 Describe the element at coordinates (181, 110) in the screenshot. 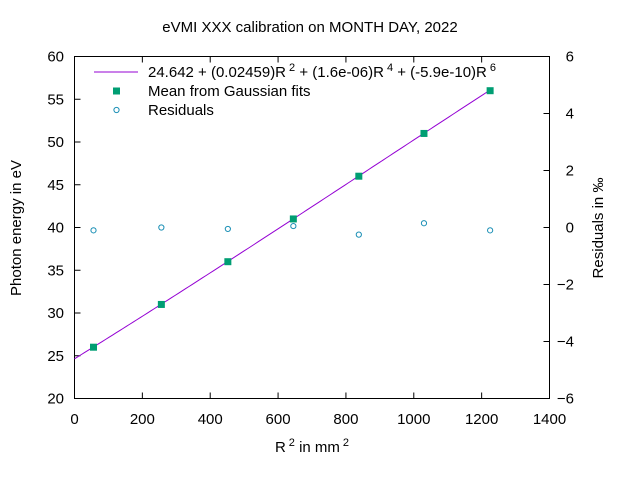

I see `legend-series-label: Residuals` at that location.